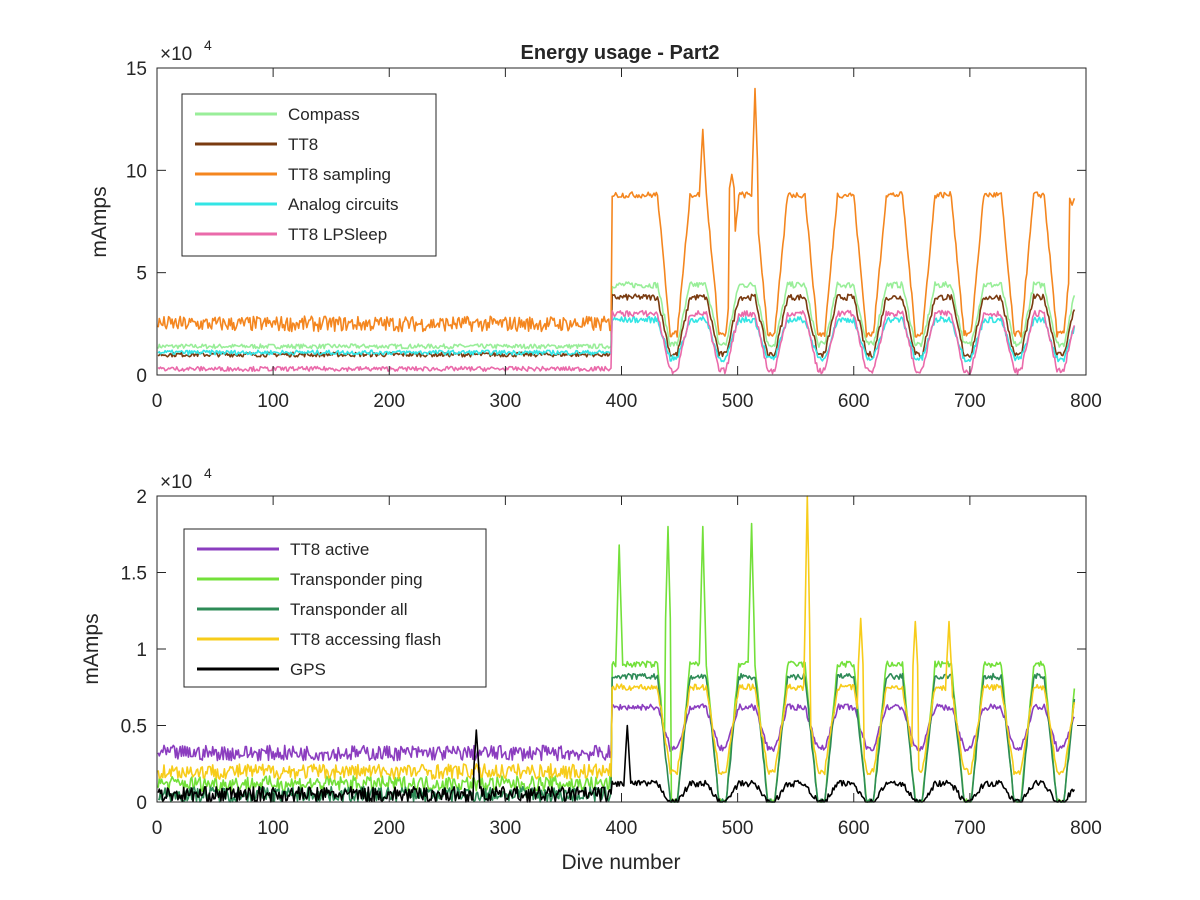 This screenshot has width=1200, height=900. Describe the element at coordinates (616, 339) in the screenshot. I see `top-series-analog-circuits` at that location.